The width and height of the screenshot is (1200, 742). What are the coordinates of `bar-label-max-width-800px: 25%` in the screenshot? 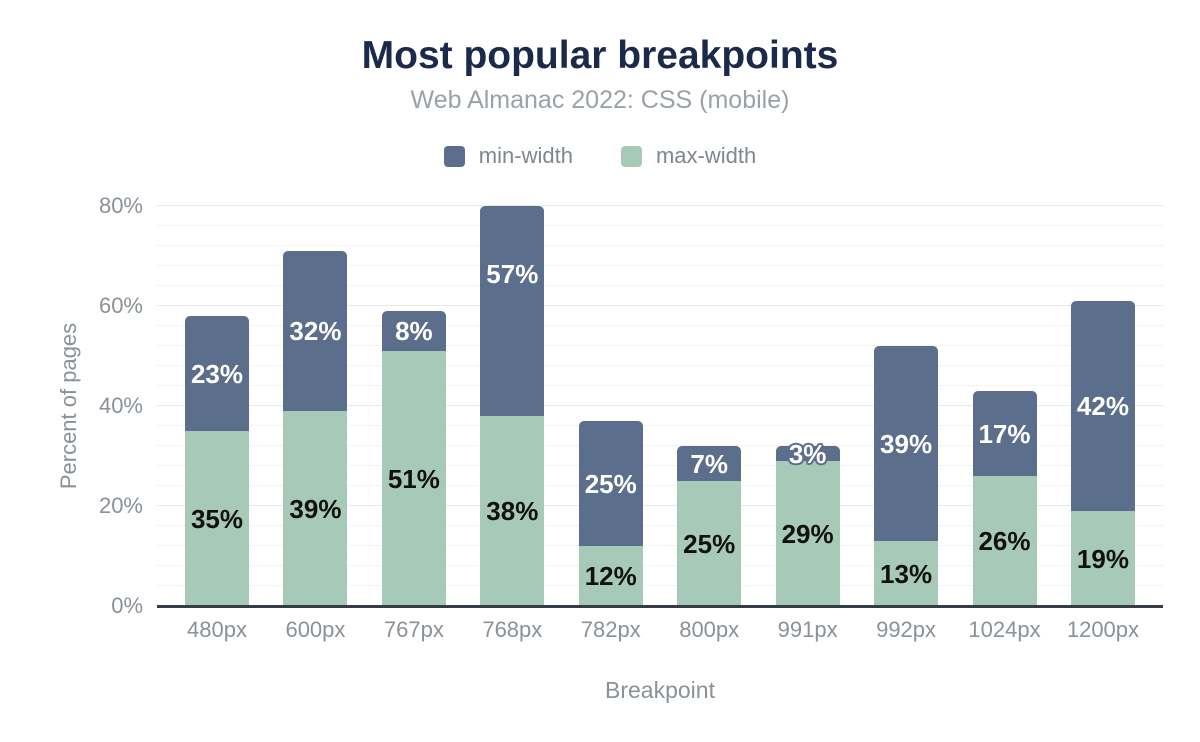 It's located at (709, 543).